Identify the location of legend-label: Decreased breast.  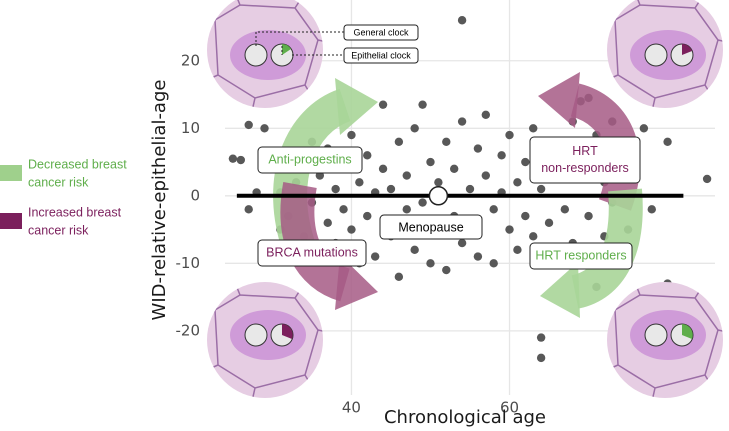
(77, 164).